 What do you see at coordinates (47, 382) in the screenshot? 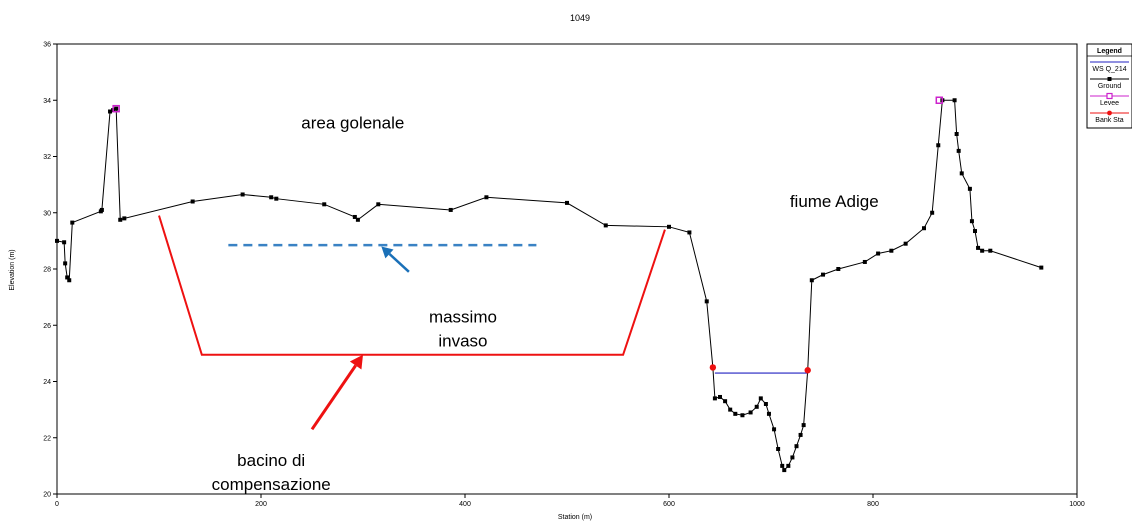
I see `y-tick-label: 24` at bounding box center [47, 382].